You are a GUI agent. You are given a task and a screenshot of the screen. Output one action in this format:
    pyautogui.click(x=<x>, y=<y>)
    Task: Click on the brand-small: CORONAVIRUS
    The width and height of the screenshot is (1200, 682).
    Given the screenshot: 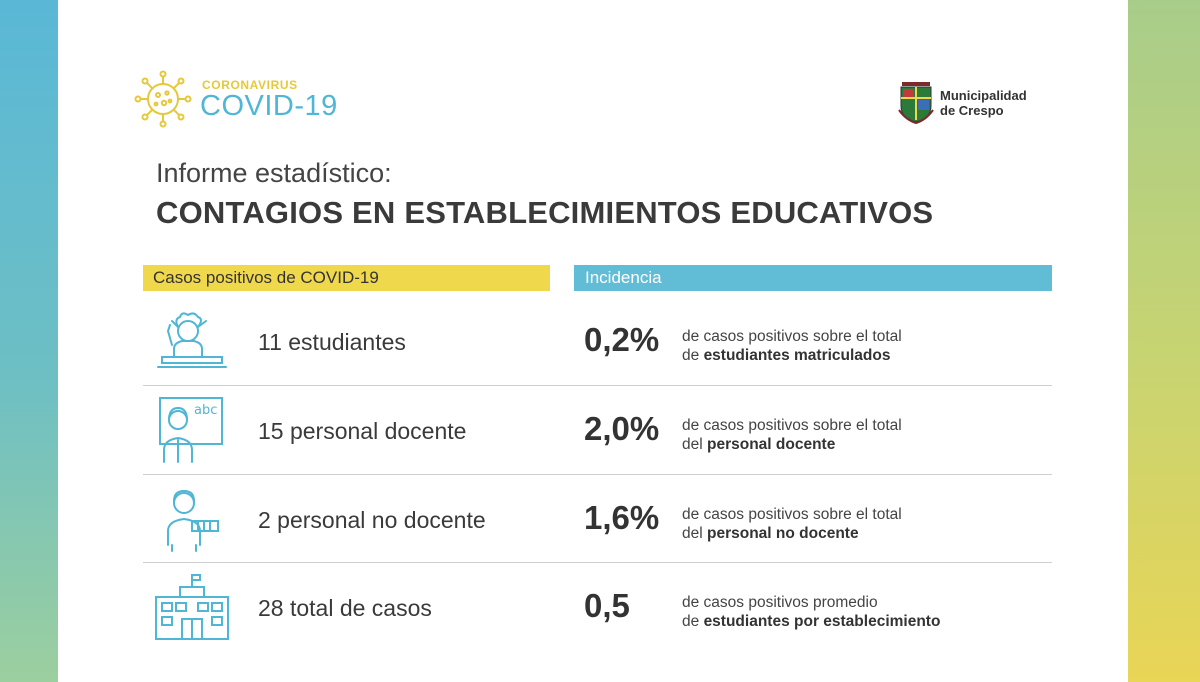 What is the action you would take?
    pyautogui.click(x=250, y=85)
    